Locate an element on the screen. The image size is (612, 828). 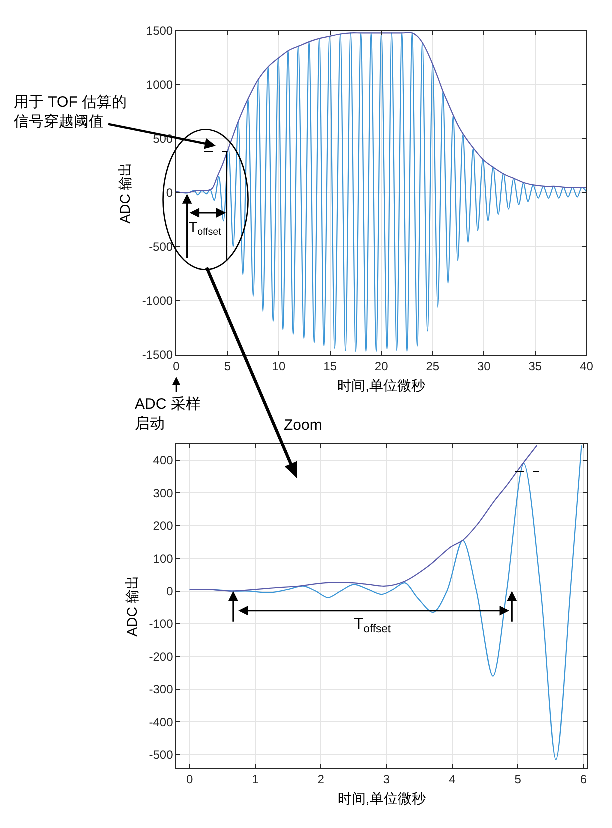
y-tick-label: 100 is located at coordinates (163, 559).